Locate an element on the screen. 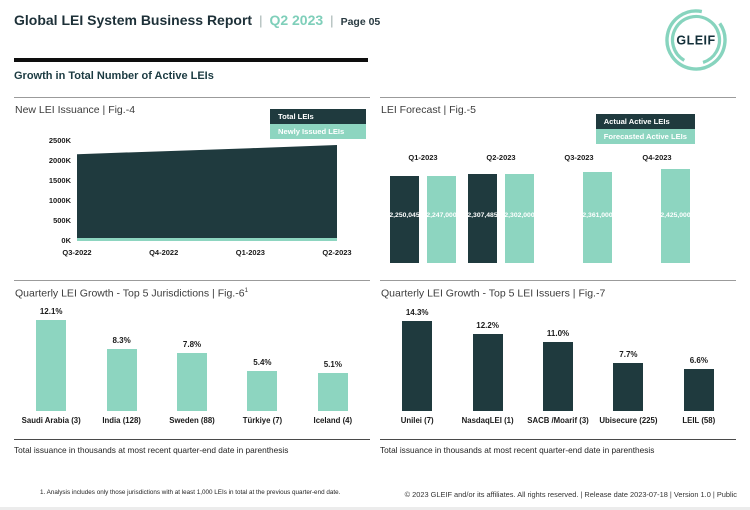  bar-group: 2,250,045 2,247,000 is located at coordinates (423, 219).